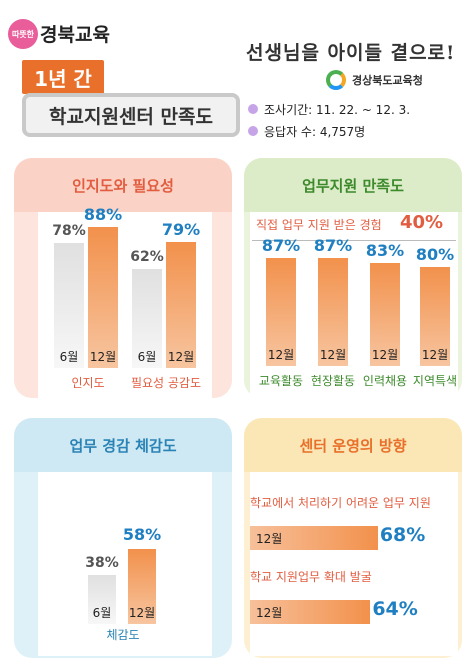 This screenshot has width=474, height=672. Describe the element at coordinates (166, 383) in the screenshot. I see `category-label: 필요성 공감도` at that location.